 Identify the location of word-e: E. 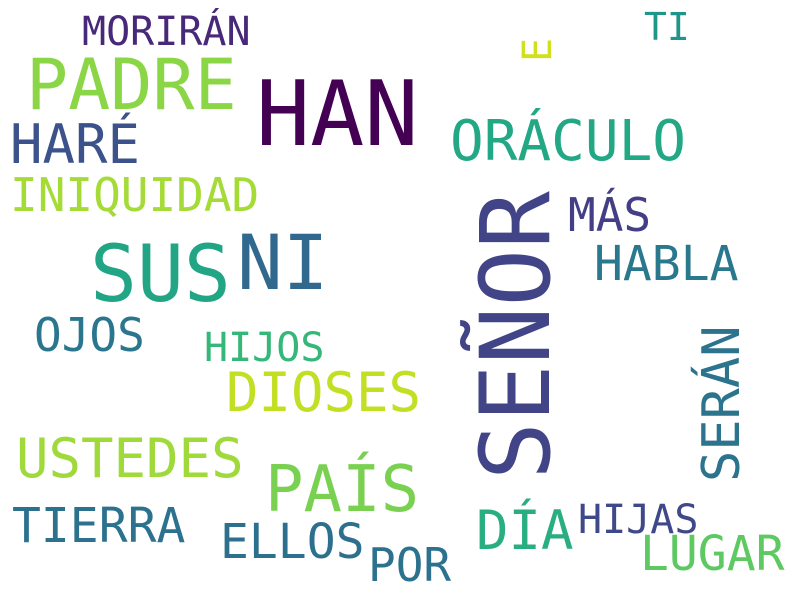
(538, 49).